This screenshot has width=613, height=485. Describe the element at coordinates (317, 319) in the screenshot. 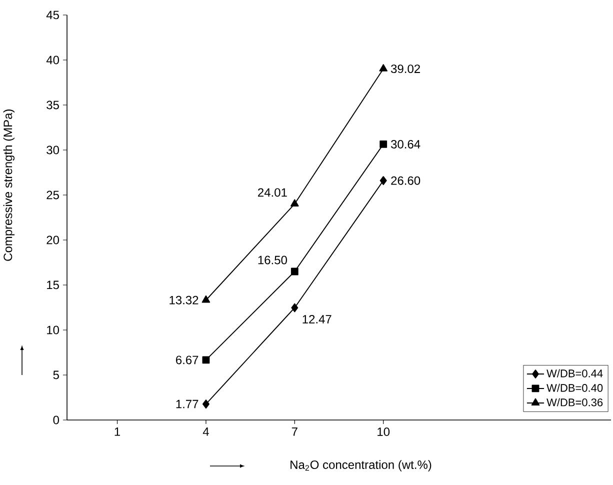

I see `data-label: 12.47` at that location.